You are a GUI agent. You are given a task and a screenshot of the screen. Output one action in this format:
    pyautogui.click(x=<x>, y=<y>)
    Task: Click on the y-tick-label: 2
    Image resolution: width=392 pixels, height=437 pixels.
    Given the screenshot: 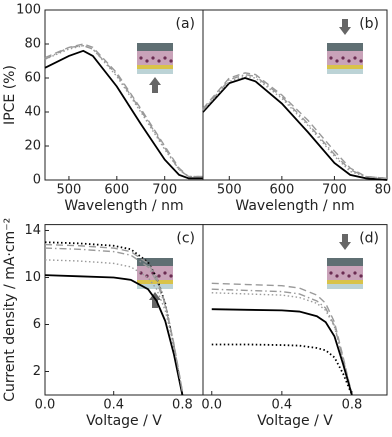 What is the action you would take?
    pyautogui.click(x=37, y=371)
    